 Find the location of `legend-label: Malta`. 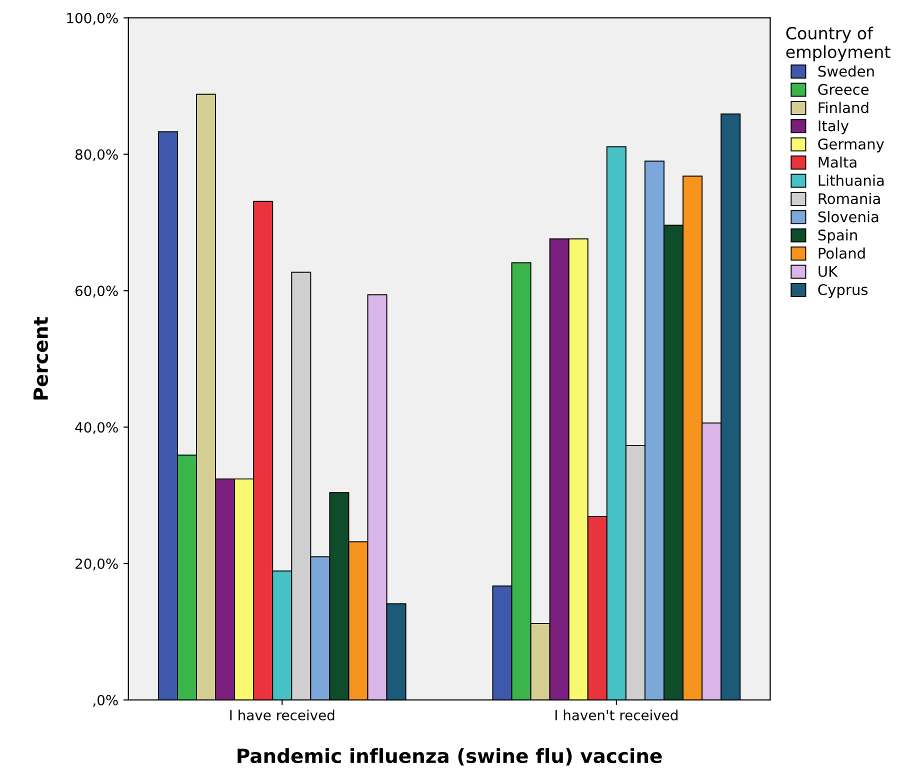

legend-label: Malta is located at coordinates (837, 162).